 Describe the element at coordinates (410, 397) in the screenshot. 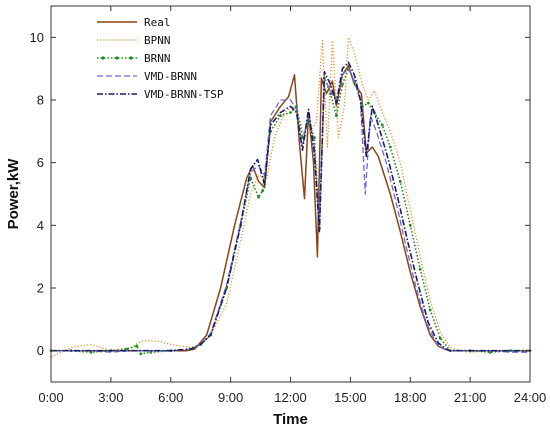

I see `x-tick-label: 18:00` at that location.